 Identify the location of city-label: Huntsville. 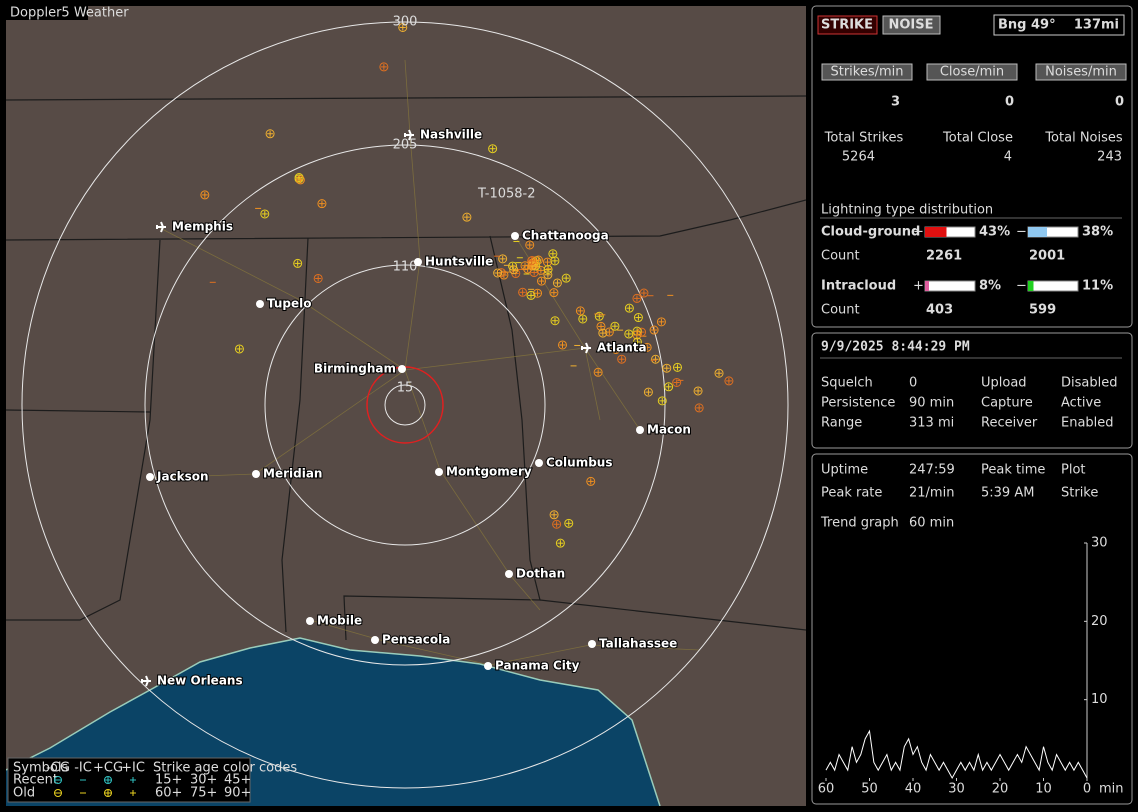
(459, 262).